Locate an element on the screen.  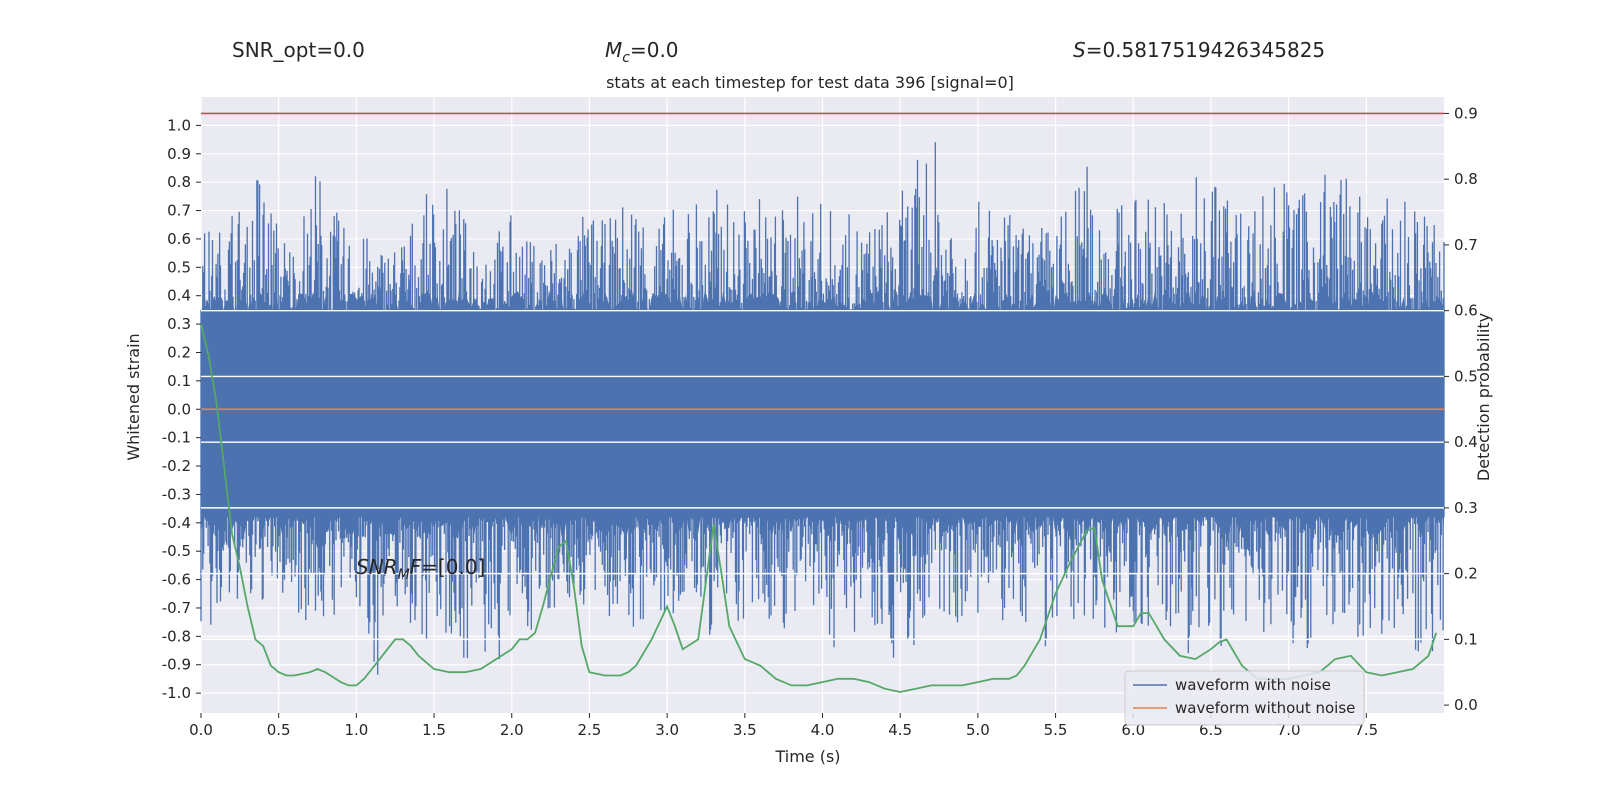
legend-label-noise: waveform with noise is located at coordinates (1253, 685).